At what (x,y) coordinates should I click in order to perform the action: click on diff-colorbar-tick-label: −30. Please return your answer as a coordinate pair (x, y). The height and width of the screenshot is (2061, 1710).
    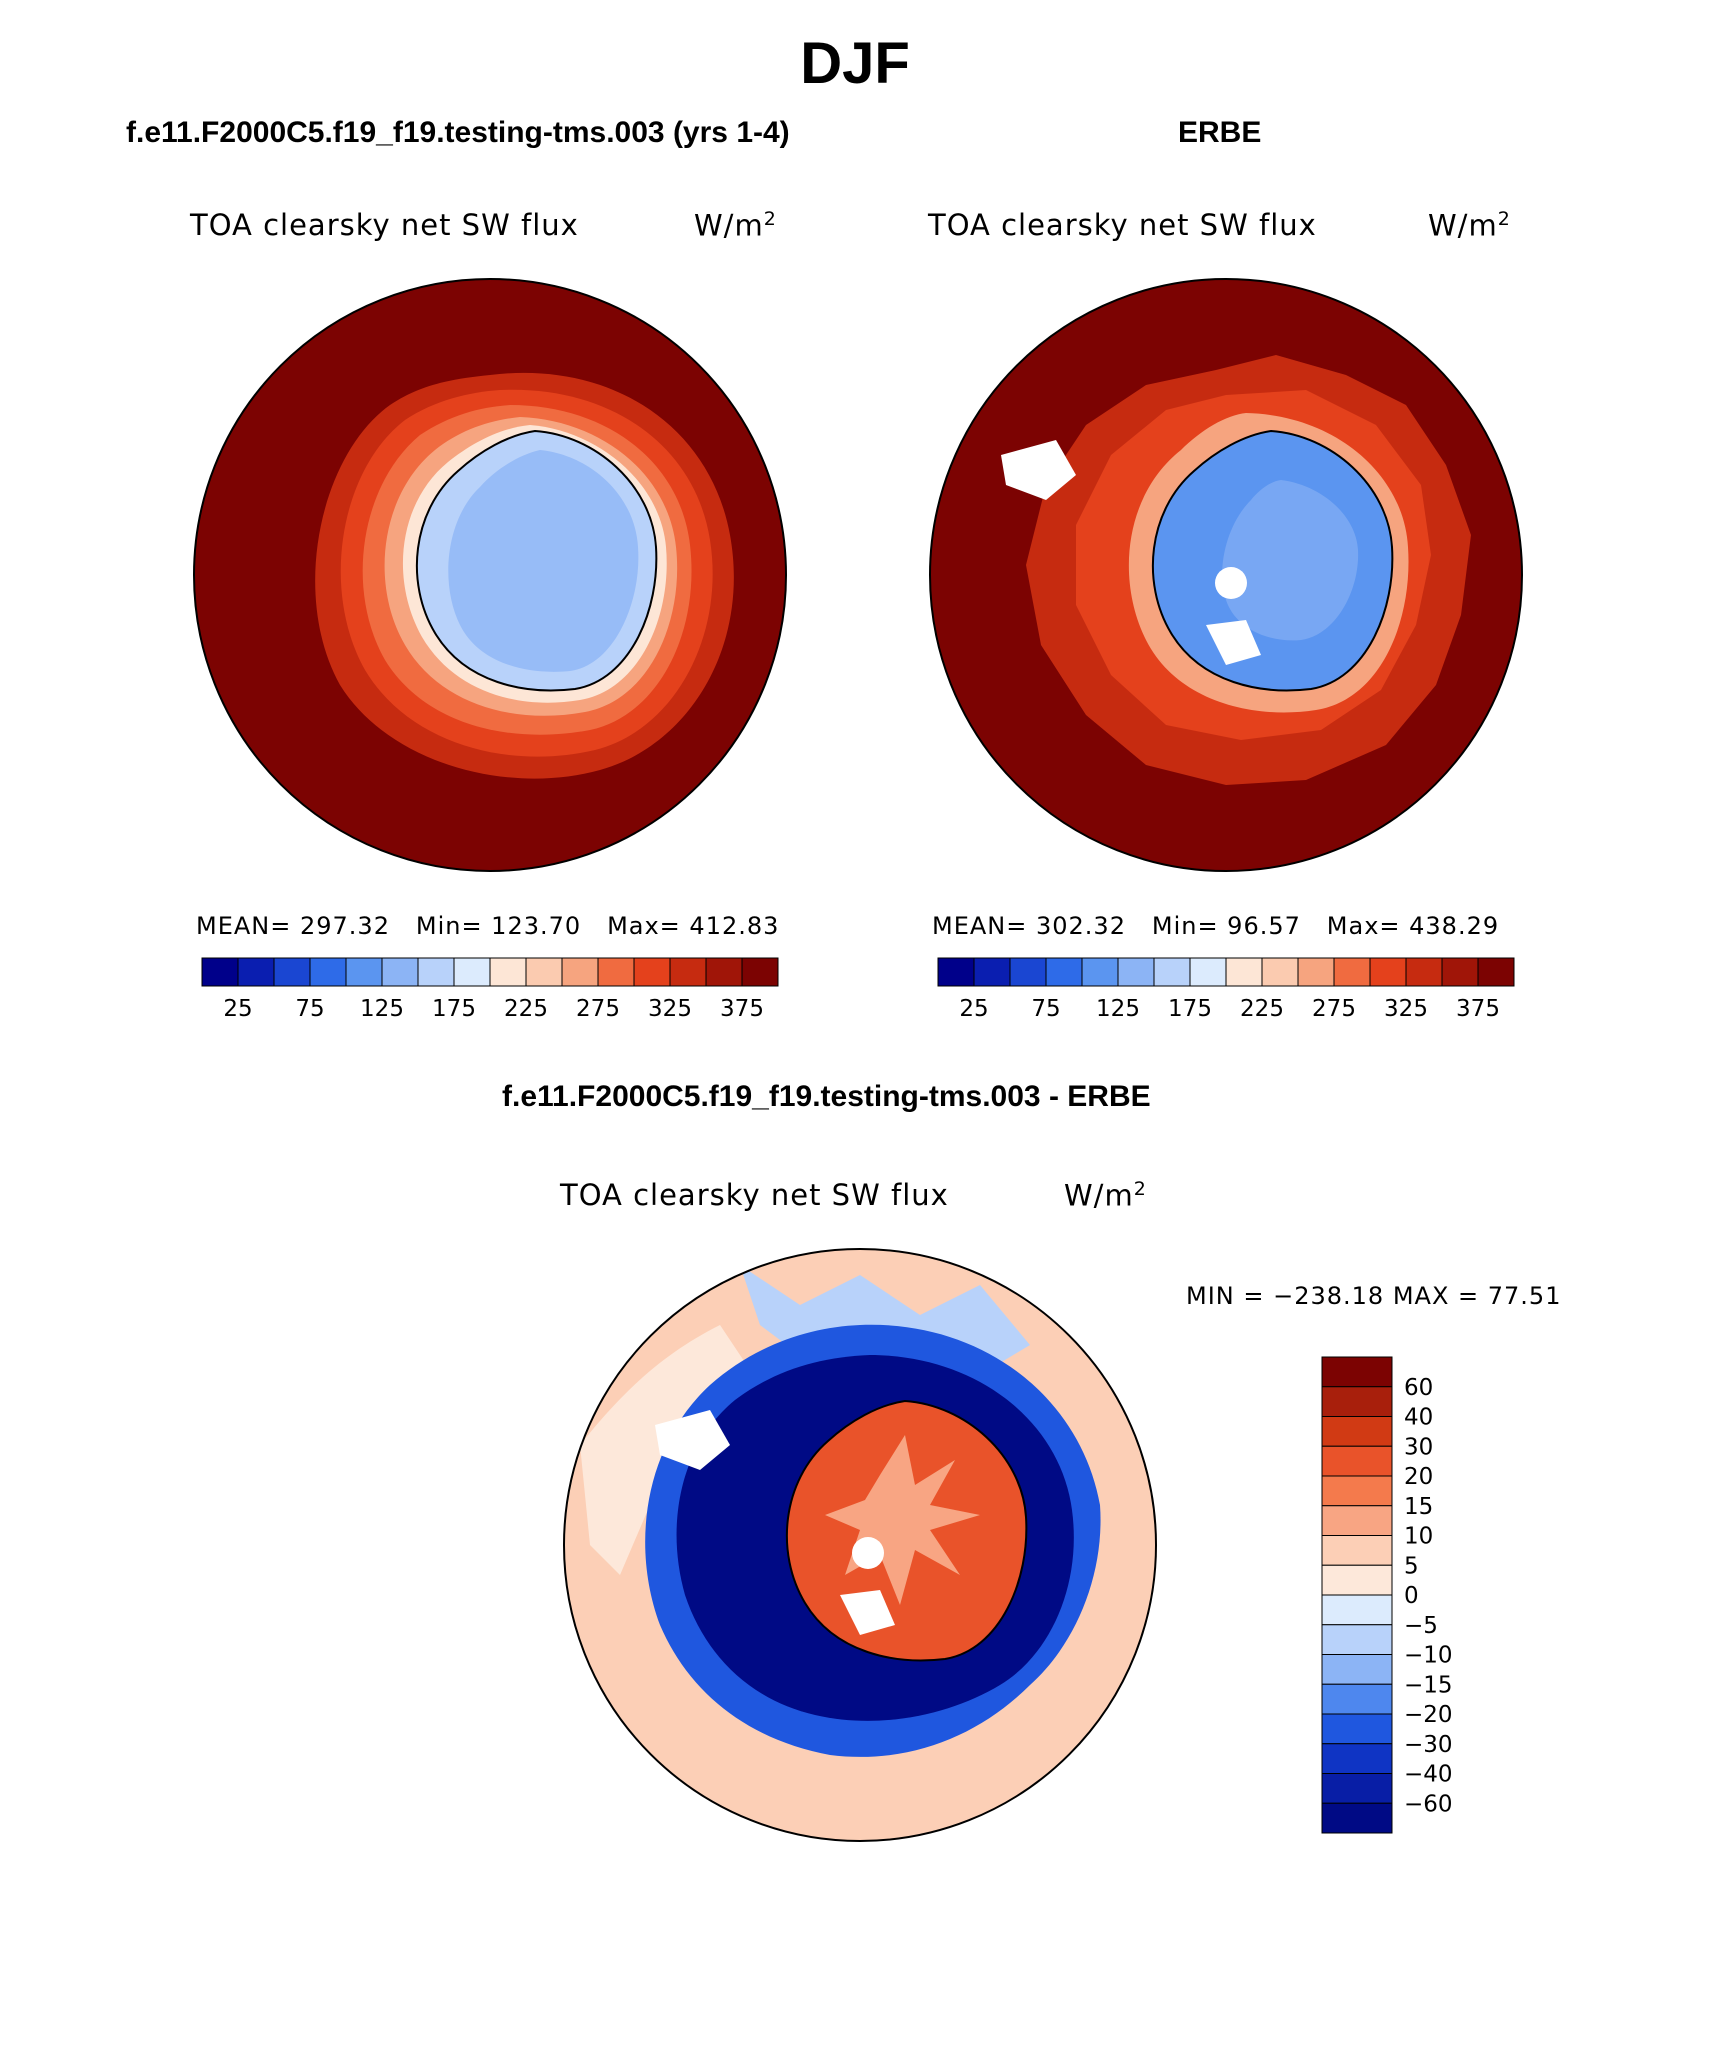
    Looking at the image, I should click on (1428, 1745).